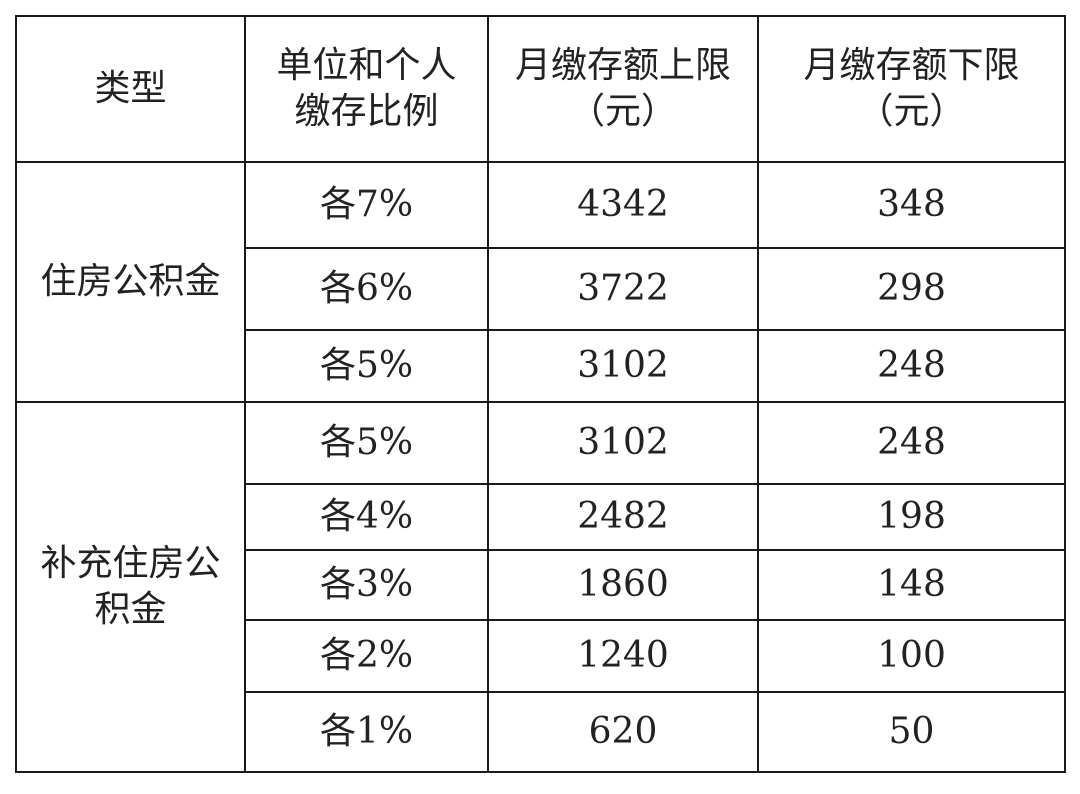 The height and width of the screenshot is (794, 1080). What do you see at coordinates (622, 111) in the screenshot?
I see `header-upper-line-2: （元）` at bounding box center [622, 111].